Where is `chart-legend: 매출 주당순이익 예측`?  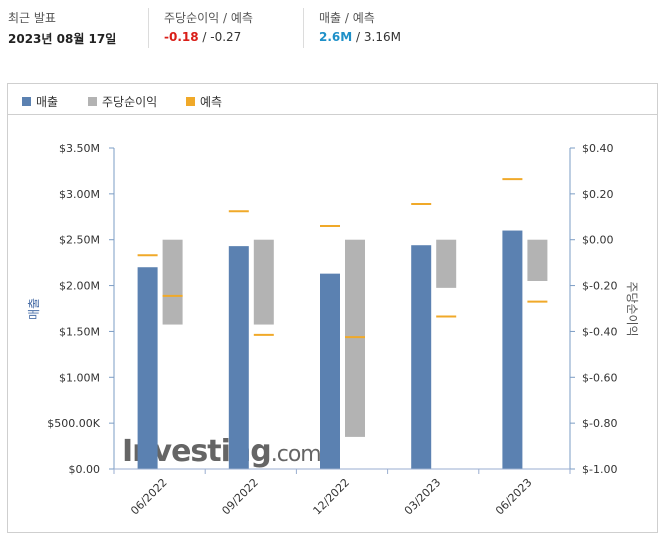 chart-legend: 매출 주당순이익 예측 is located at coordinates (332, 99).